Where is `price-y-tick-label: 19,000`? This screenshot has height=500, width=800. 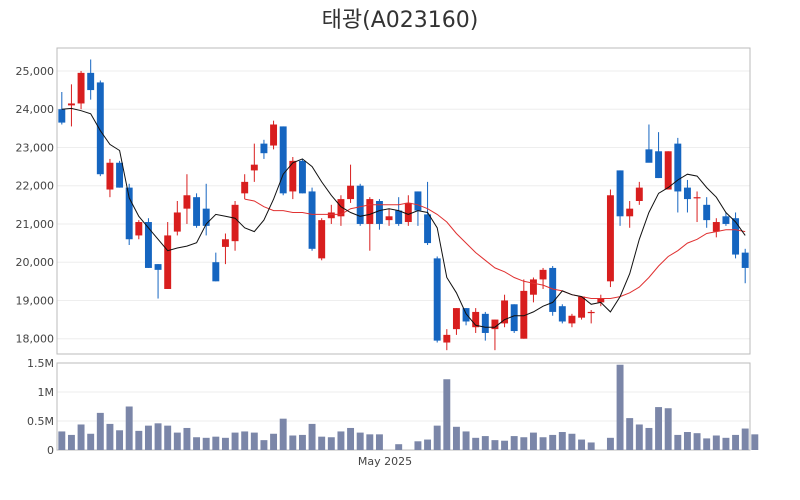
price-y-tick-label: 19,000 is located at coordinates (35, 300).